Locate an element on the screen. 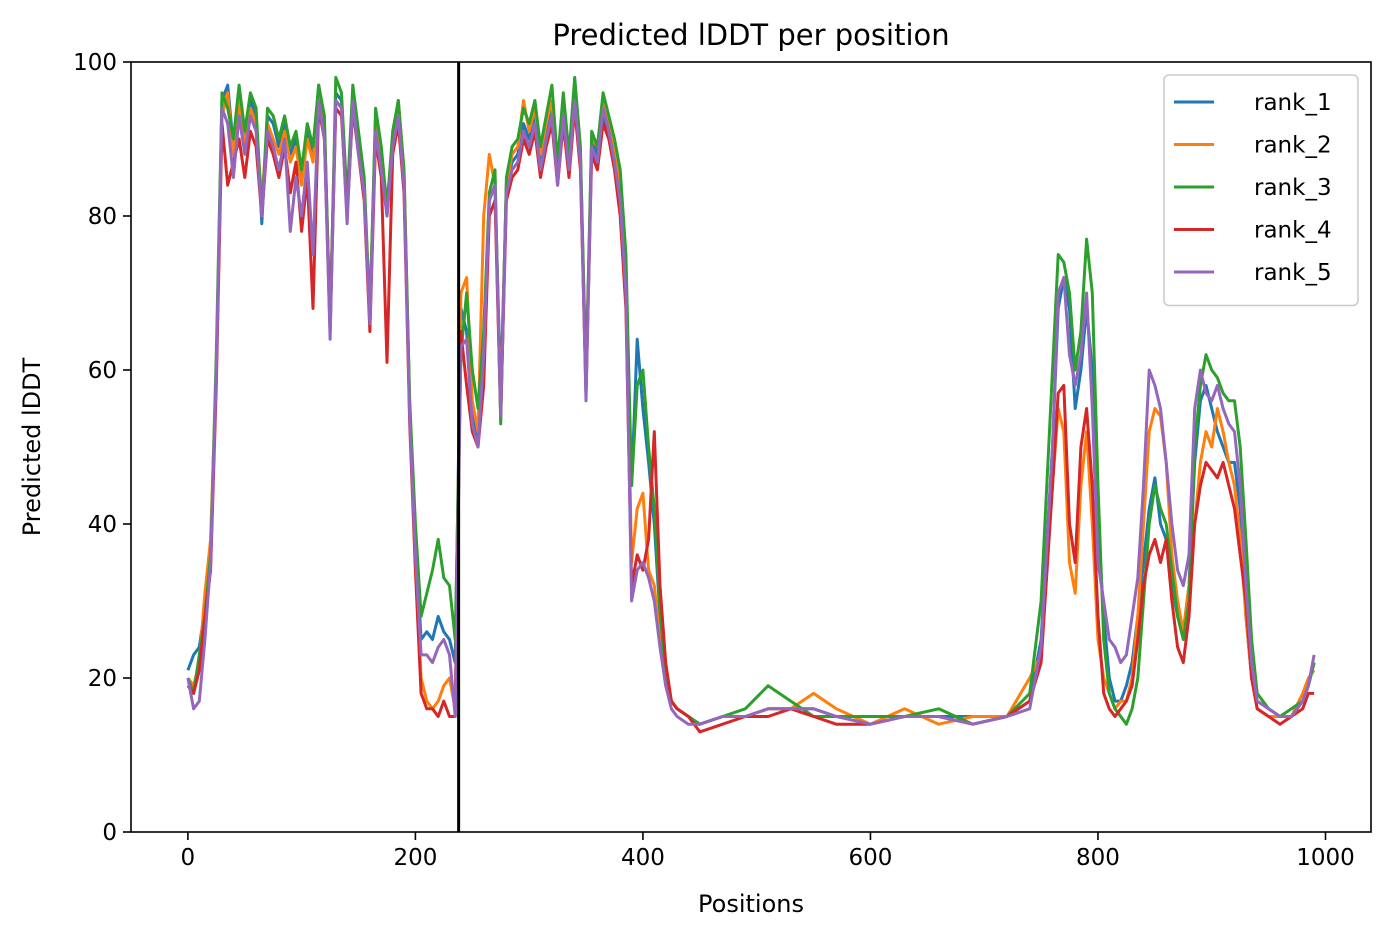  y-axis: 0 20 40 60 80 100 is located at coordinates (102, 448).